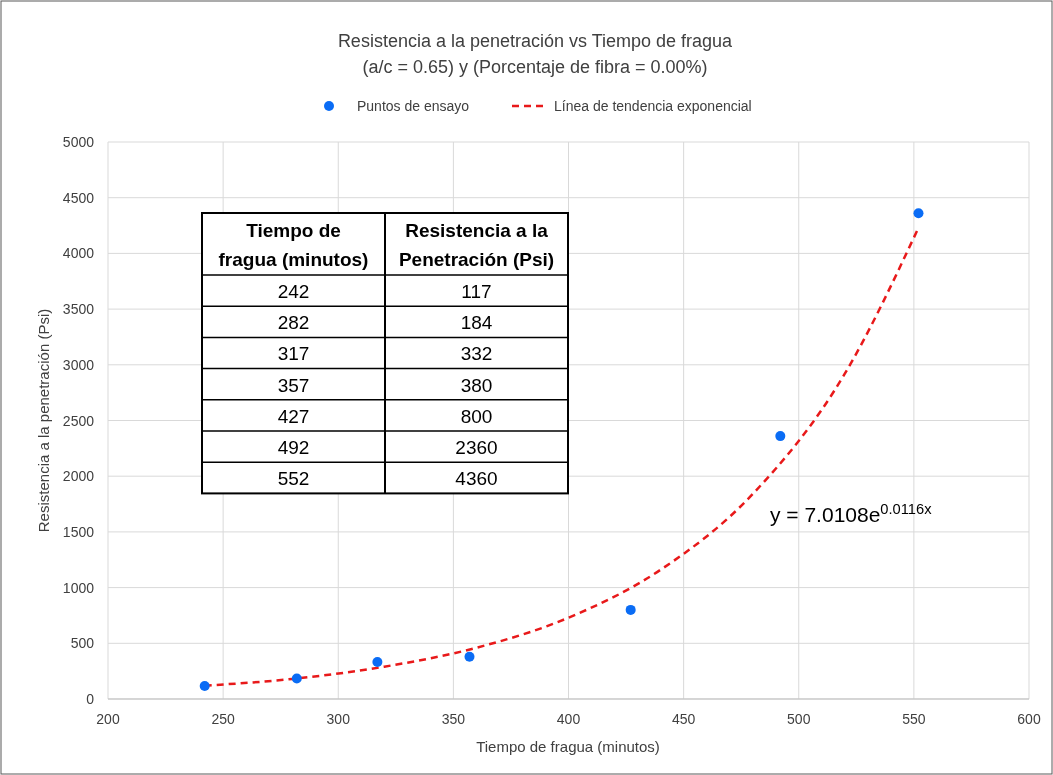  Describe the element at coordinates (78, 197) in the screenshot. I see `y-tick-label: 4500` at that location.